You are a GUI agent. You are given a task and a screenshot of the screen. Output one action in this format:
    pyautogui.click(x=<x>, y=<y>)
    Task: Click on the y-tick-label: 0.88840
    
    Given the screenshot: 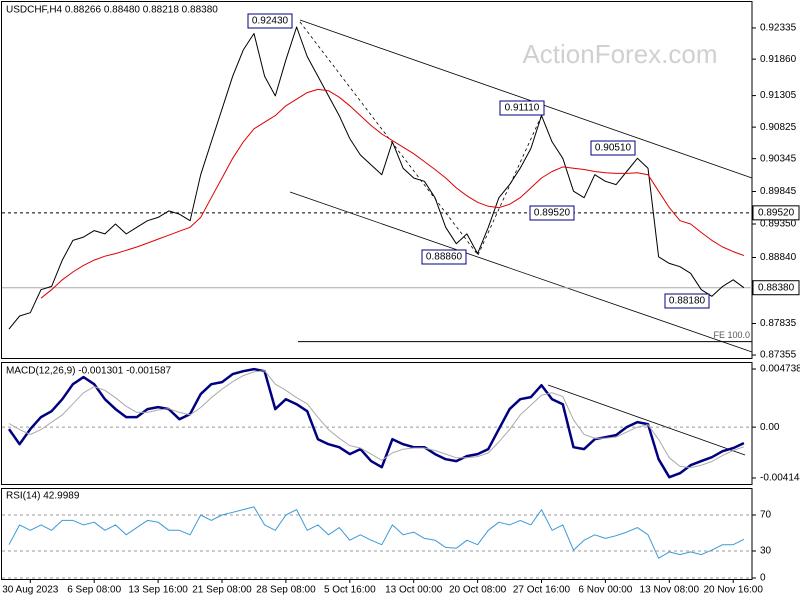 What is the action you would take?
    pyautogui.click(x=778, y=257)
    